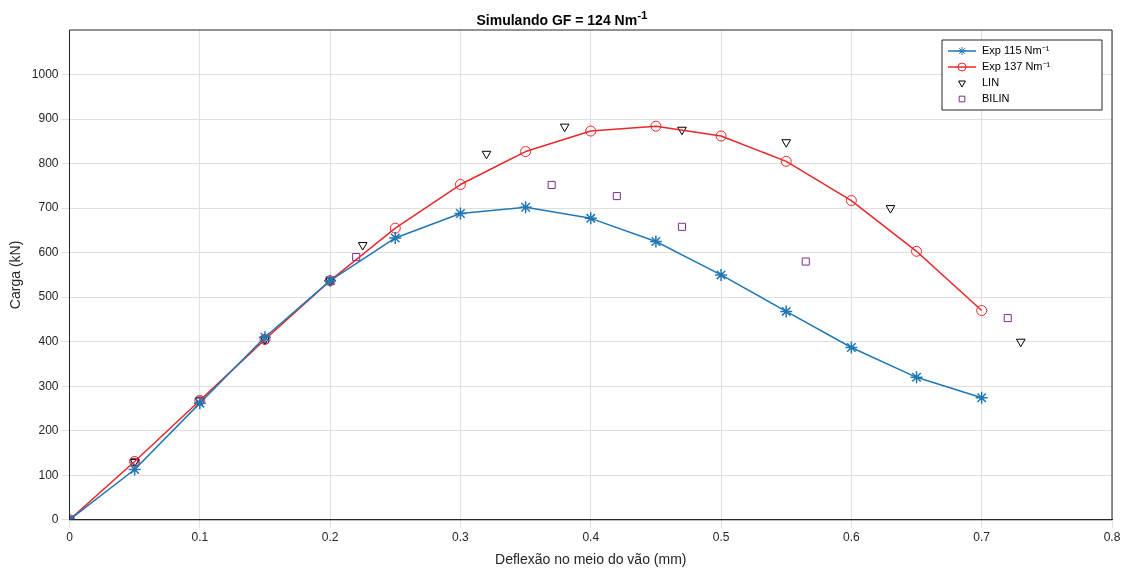 The height and width of the screenshot is (575, 1124). Describe the element at coordinates (48, 162) in the screenshot. I see `y-tick-label: 800` at that location.